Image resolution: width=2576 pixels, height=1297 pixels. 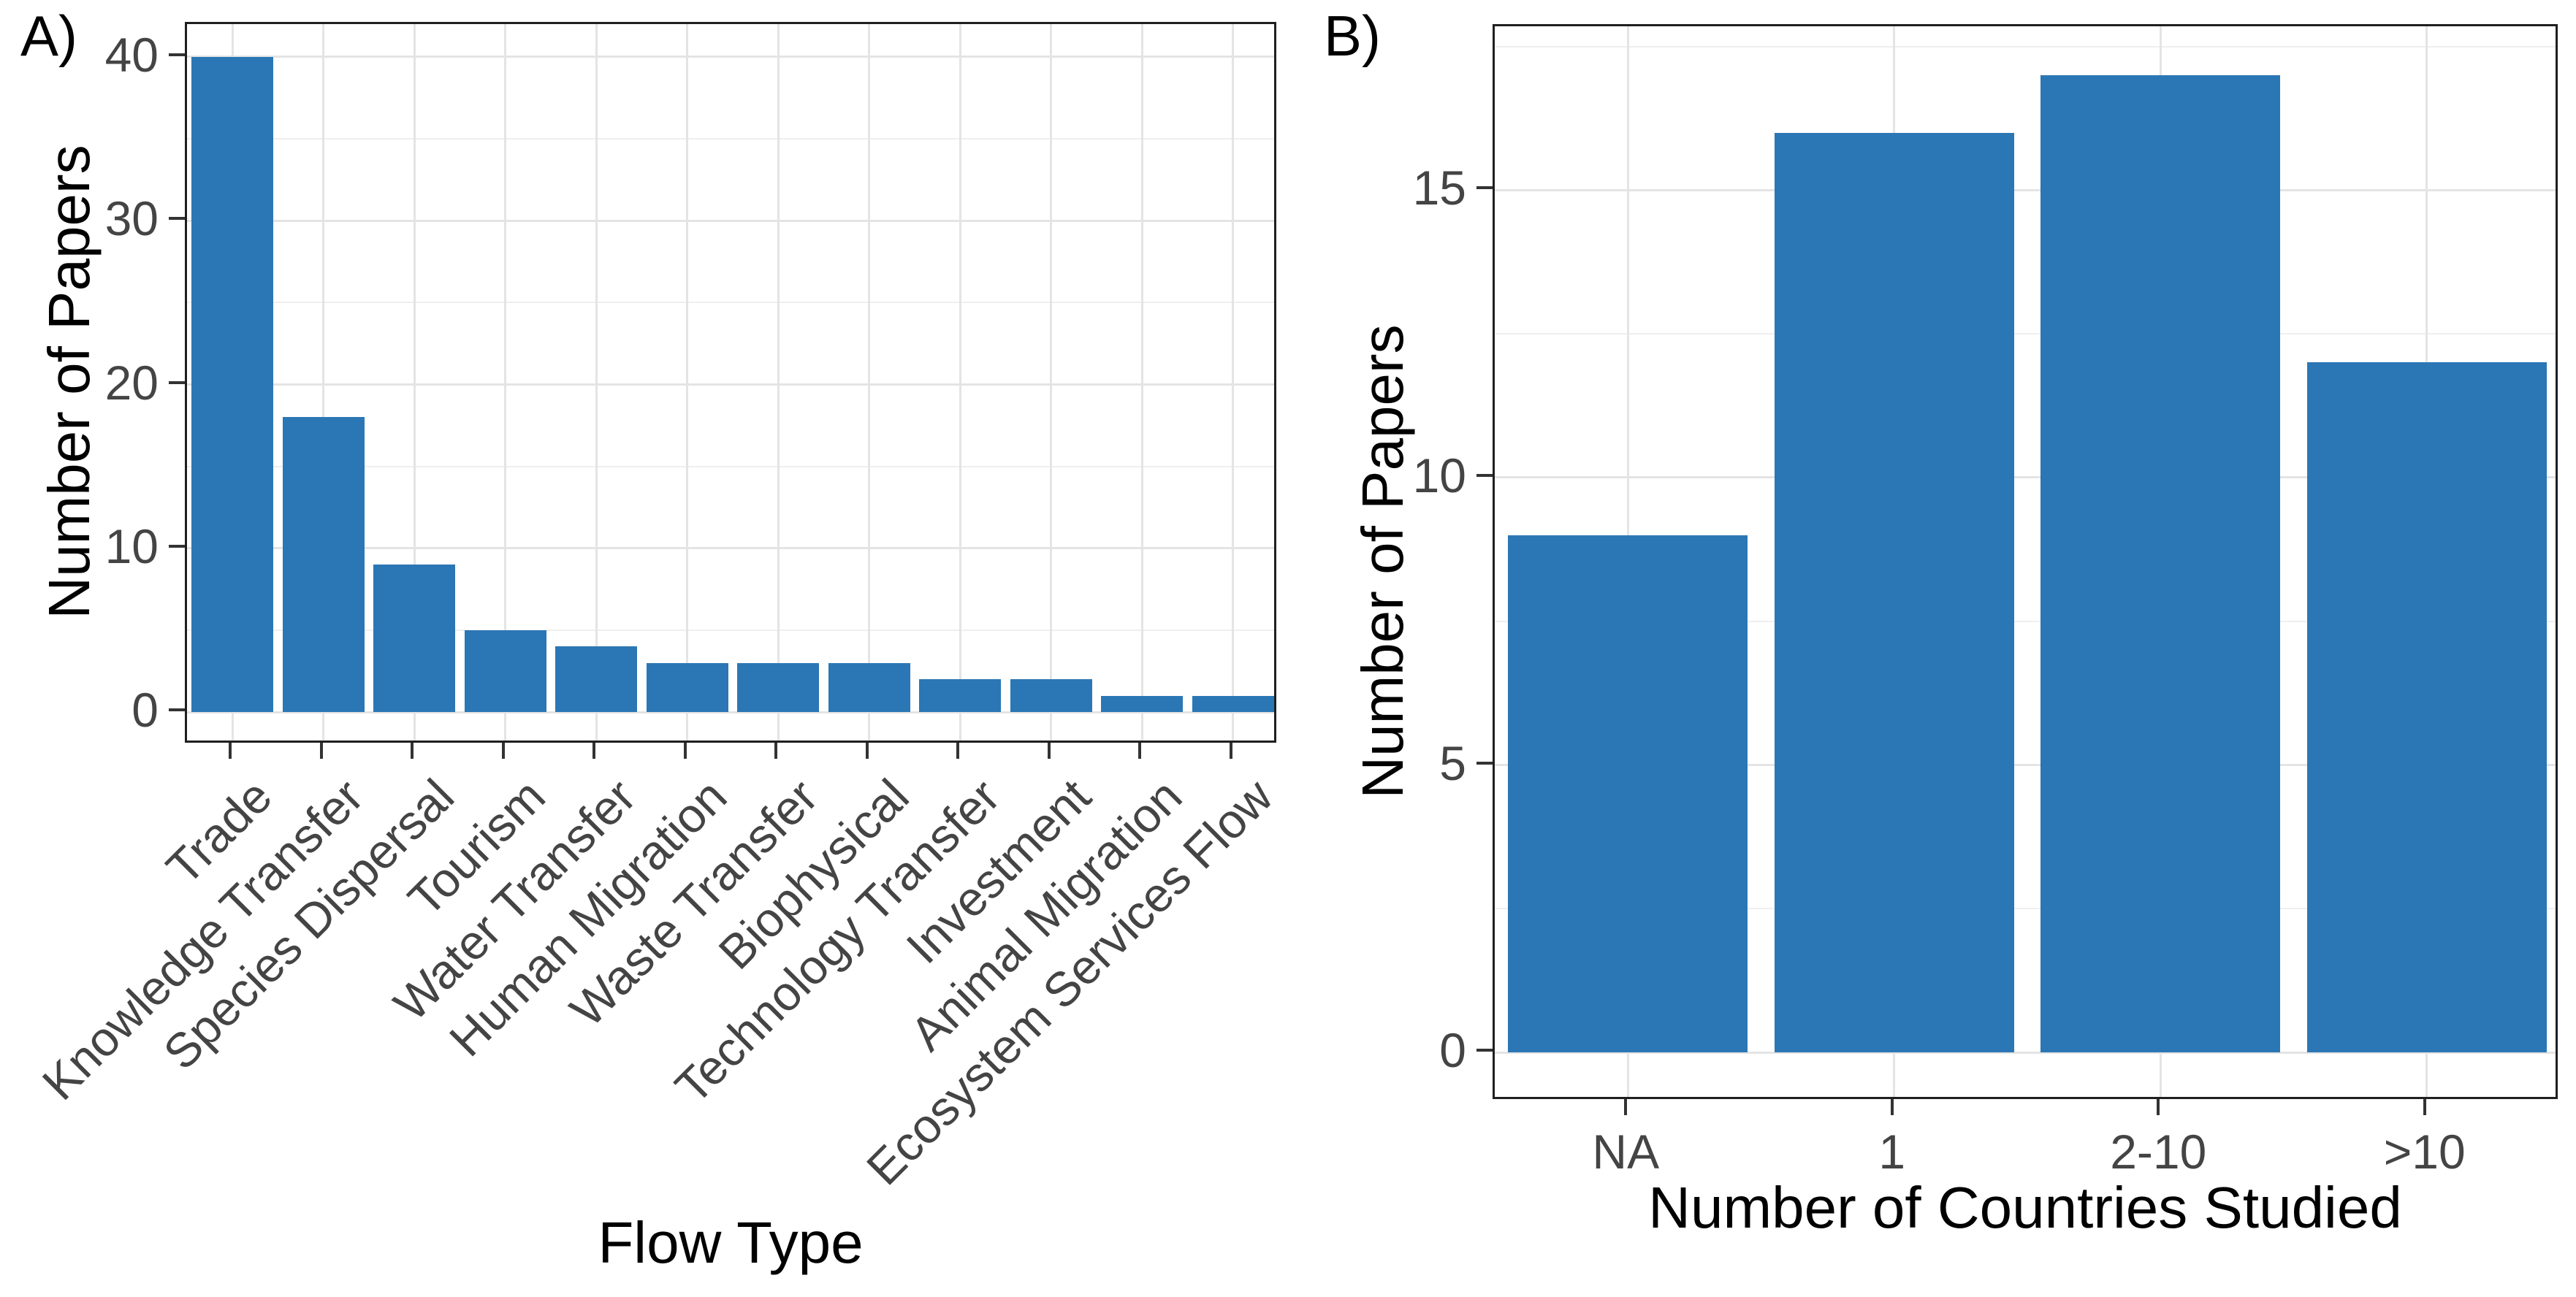 What do you see at coordinates (131, 54) in the screenshot?
I see `y-tick-label-40: 40` at bounding box center [131, 54].